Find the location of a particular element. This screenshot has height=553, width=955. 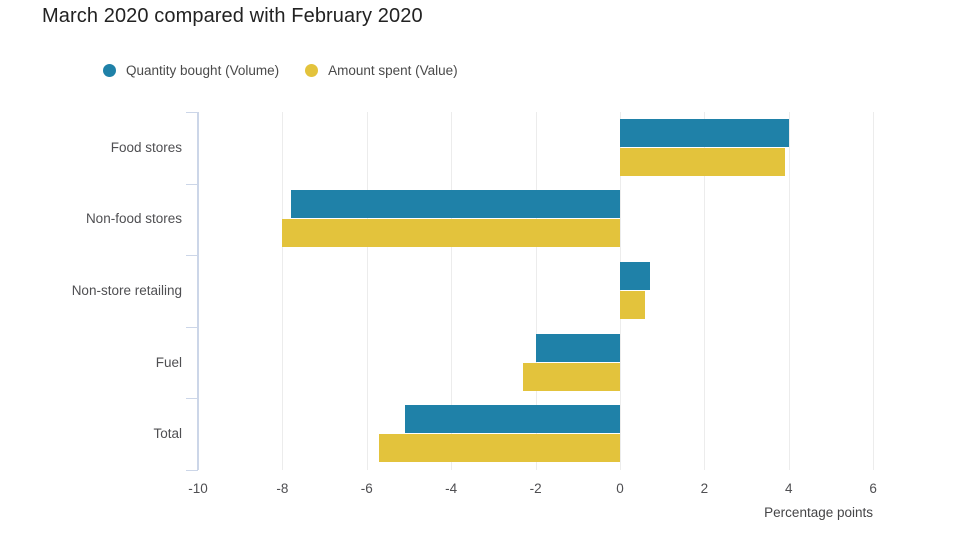

category-label: Total is located at coordinates (167, 434).